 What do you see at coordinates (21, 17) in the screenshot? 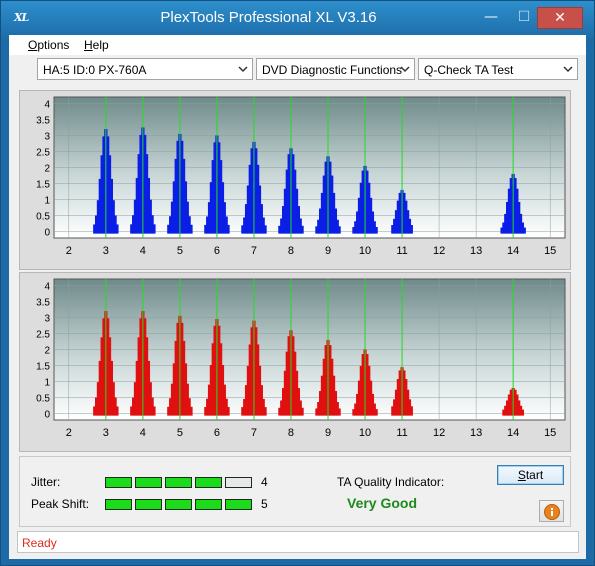
I see `app-logo-icon: XL` at bounding box center [21, 17].